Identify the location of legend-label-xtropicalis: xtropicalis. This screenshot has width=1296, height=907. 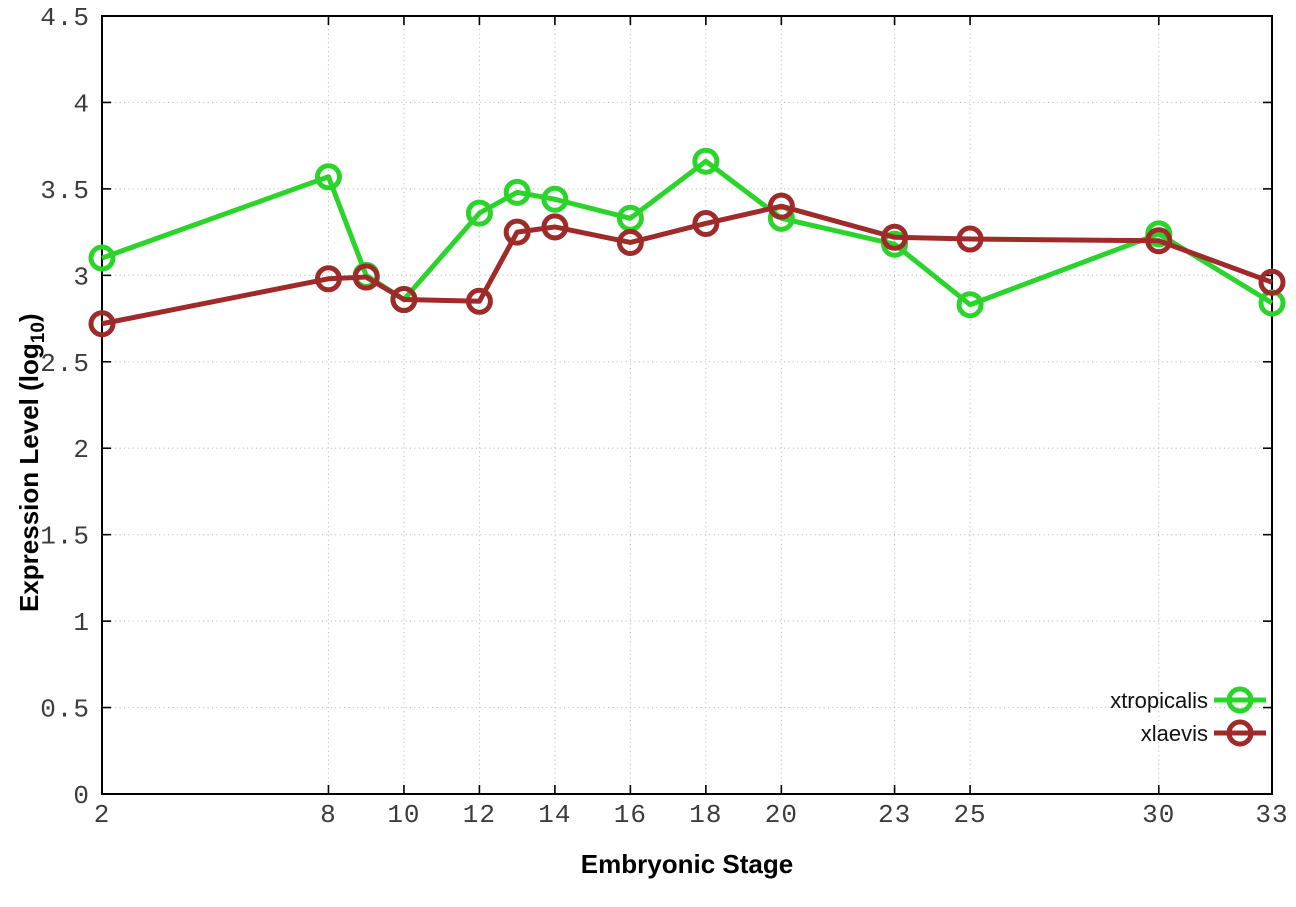
(1159, 700).